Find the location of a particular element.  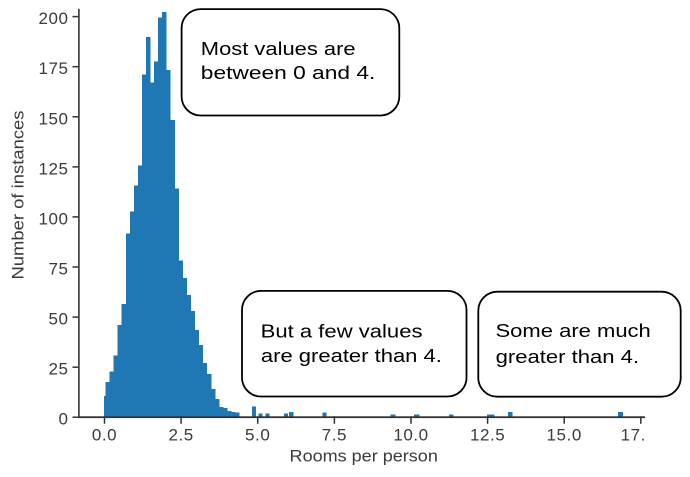

svg-text: 100 is located at coordinates (53, 218).